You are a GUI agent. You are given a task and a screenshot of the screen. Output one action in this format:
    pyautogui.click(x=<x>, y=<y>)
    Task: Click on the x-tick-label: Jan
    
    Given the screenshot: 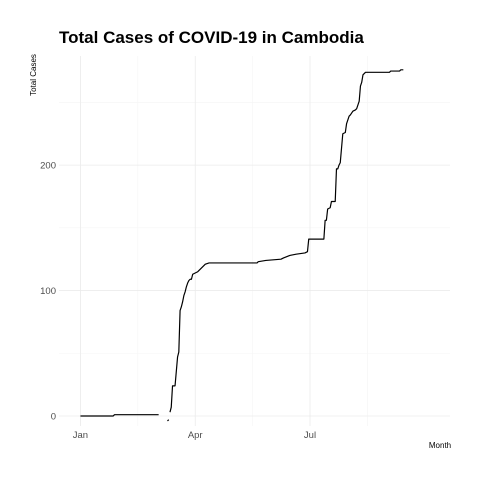 What is the action you would take?
    pyautogui.click(x=80, y=435)
    